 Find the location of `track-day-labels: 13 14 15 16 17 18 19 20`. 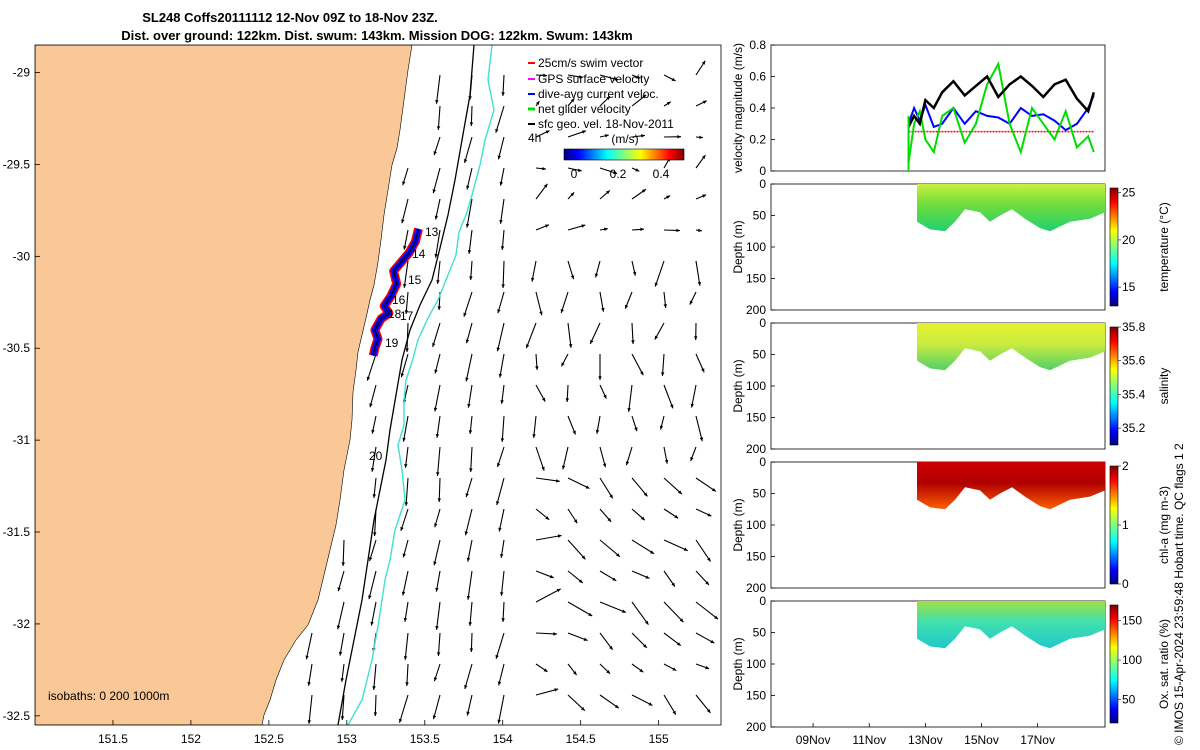

track-day-labels: 13 14 15 16 17 18 19 20 is located at coordinates (404, 344).